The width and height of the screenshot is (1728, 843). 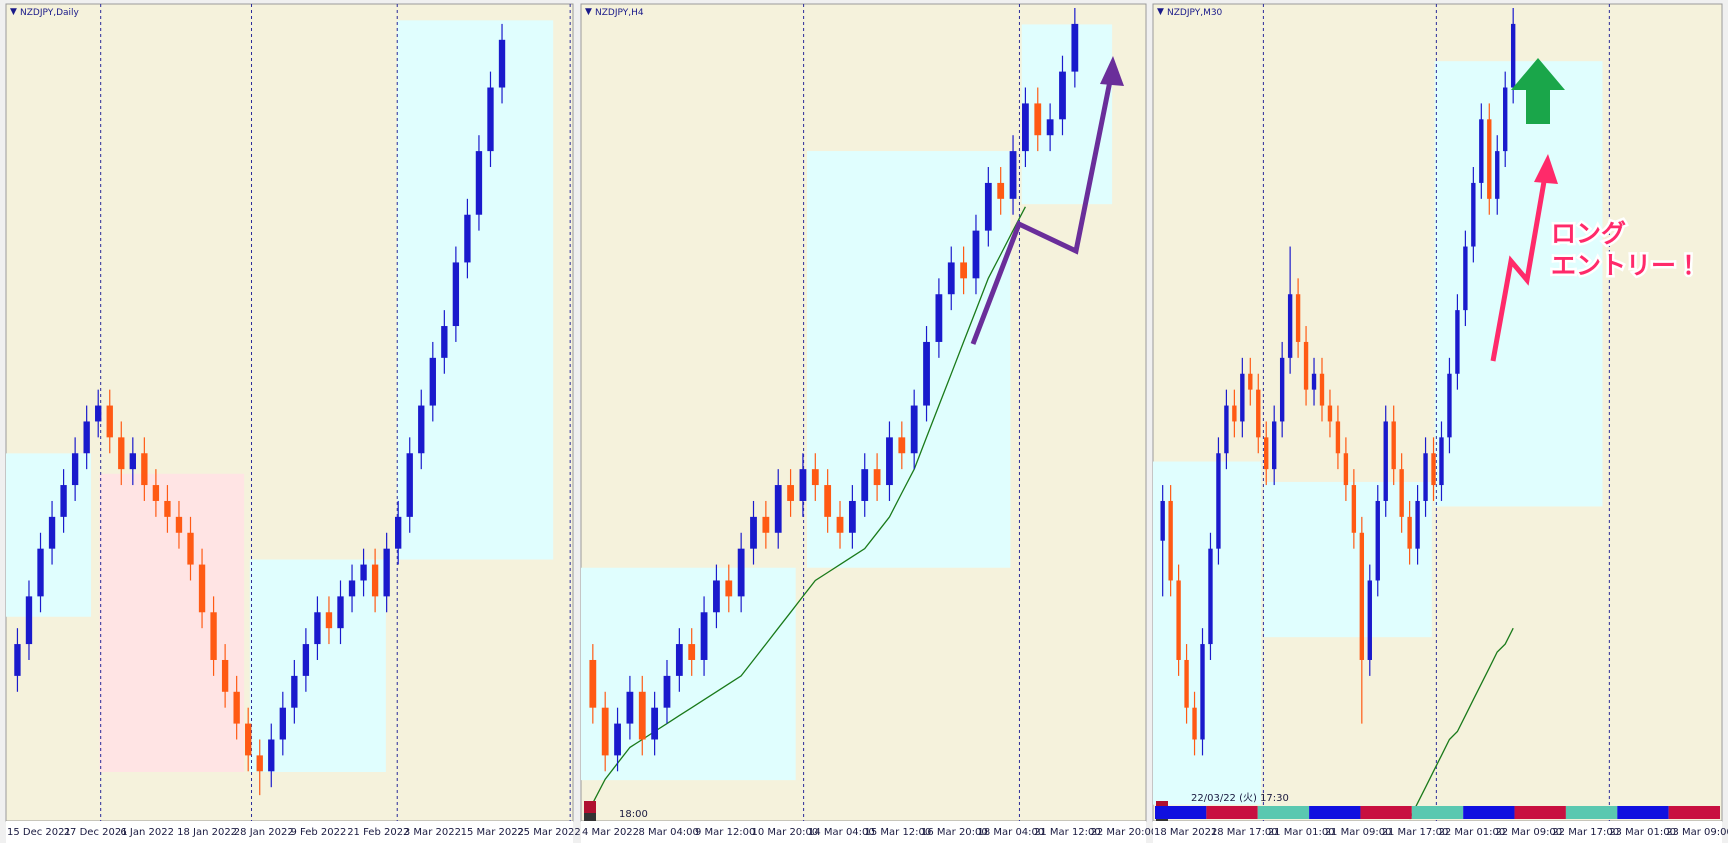 I want to click on x-label: 9 Mar 12:00, so click(x=725, y=832).